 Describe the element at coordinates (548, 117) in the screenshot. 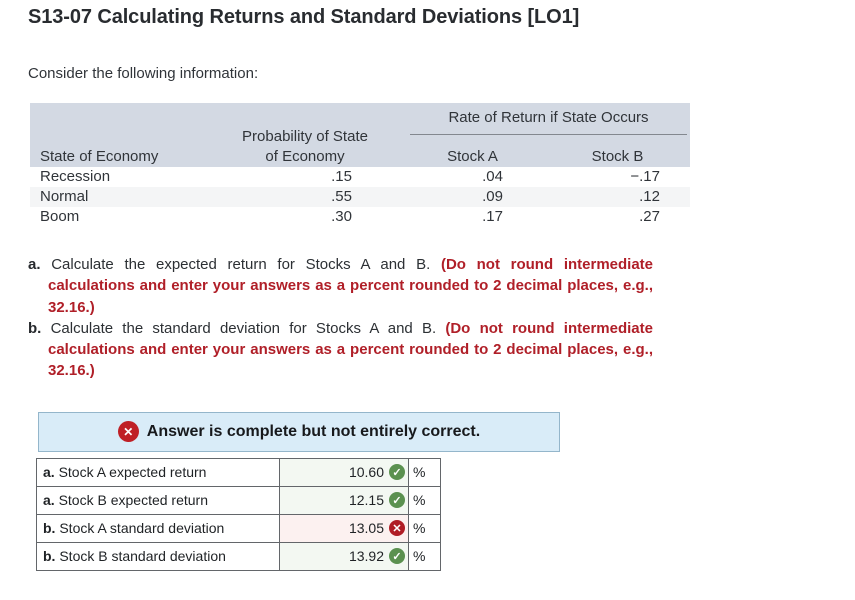

I see `group-header-rate-of-return: Rate of Return if State Occurs` at that location.